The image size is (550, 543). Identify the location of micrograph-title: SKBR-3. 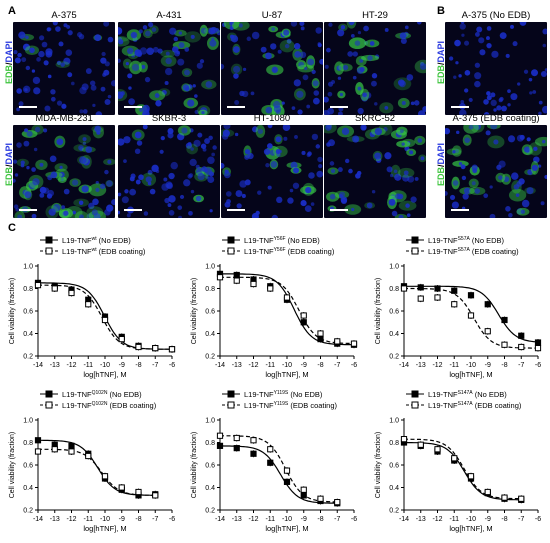
(169, 118).